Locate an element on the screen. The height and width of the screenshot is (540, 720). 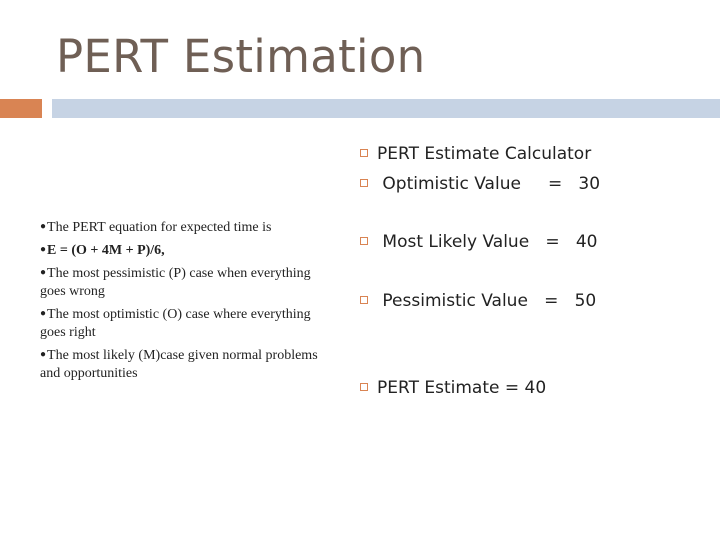
pert-estimate-result: PERT Estimate = 40 is located at coordinates (453, 388).